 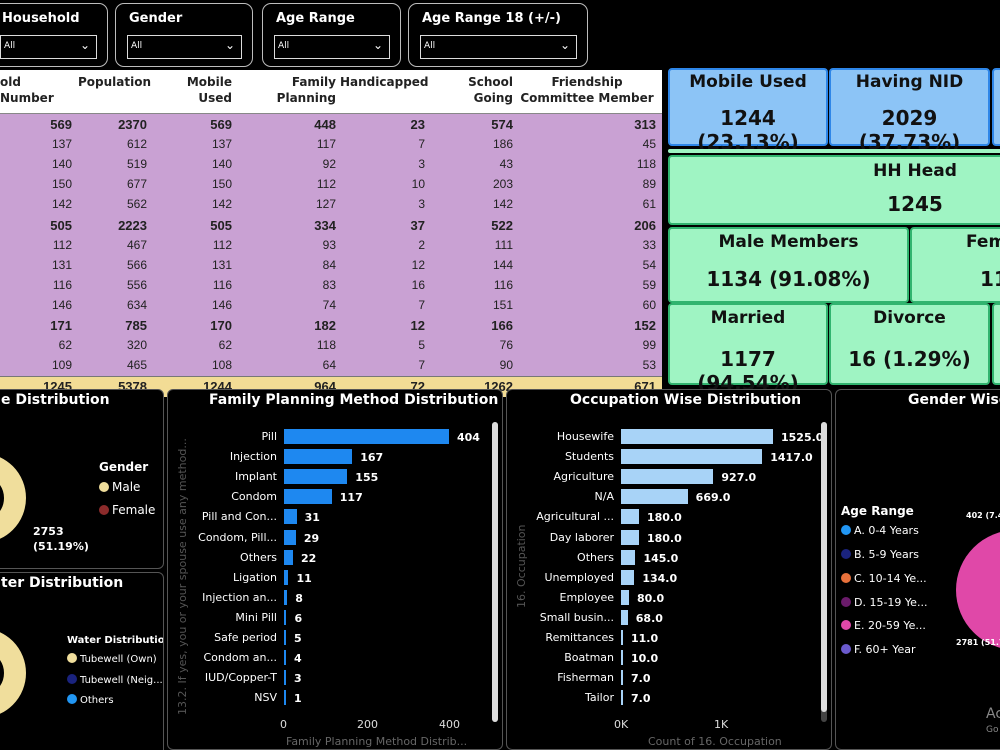 I want to click on table-row: 150 677 150 112 10 203 89, so click(x=331, y=185).